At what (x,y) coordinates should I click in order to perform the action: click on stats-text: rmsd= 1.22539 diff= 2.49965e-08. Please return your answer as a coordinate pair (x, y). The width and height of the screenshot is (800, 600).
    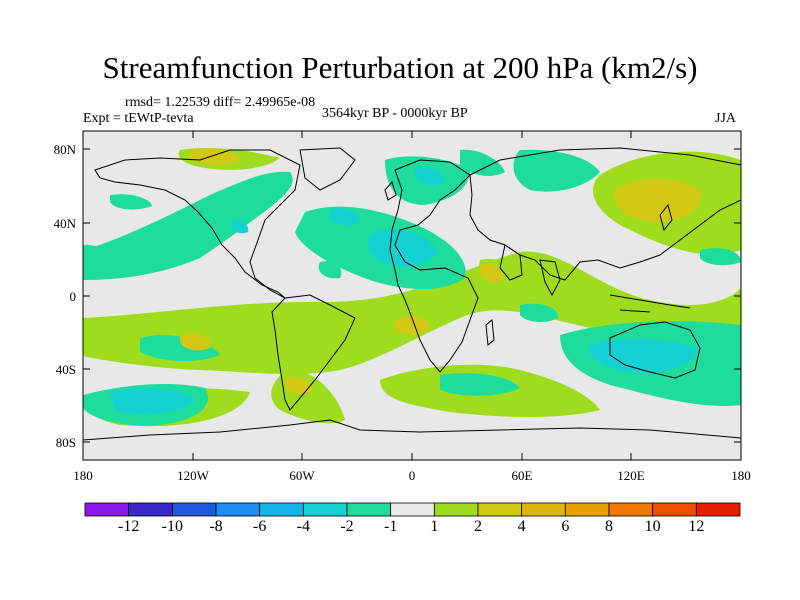
    Looking at the image, I should click on (220, 102).